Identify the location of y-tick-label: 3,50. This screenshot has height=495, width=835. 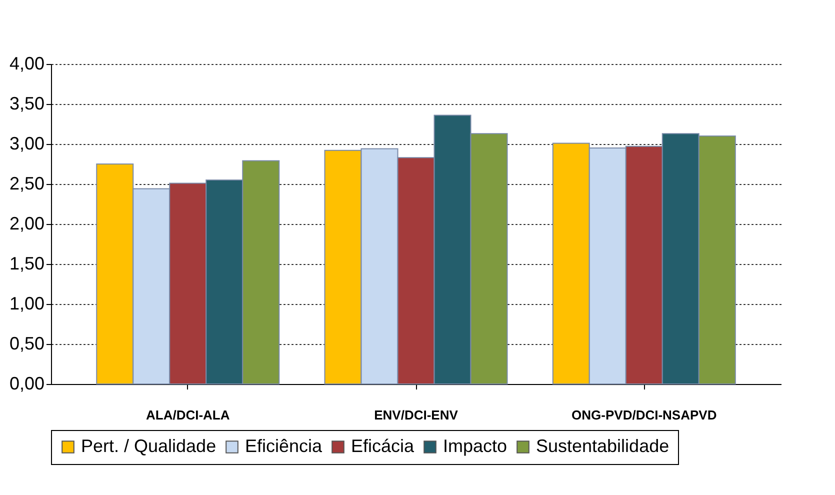
(26, 104).